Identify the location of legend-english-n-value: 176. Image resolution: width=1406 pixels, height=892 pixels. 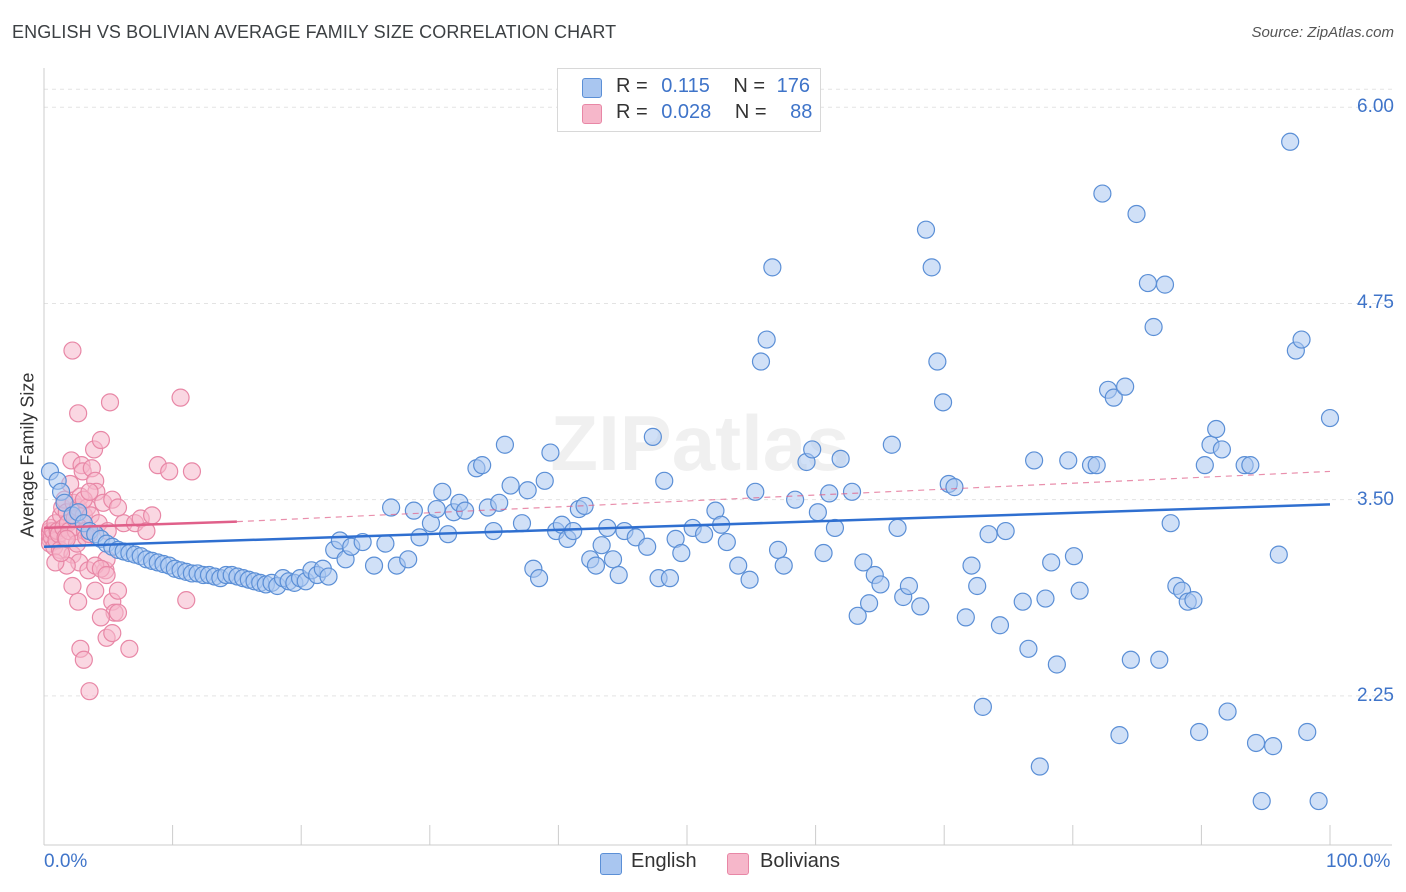
(793, 86).